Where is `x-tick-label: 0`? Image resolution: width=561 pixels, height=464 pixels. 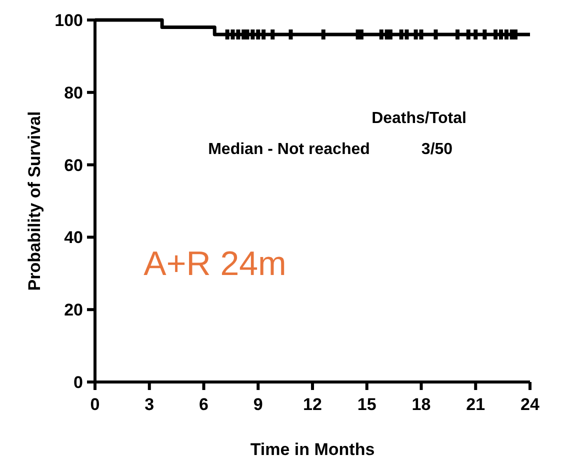 x-tick-label: 0 is located at coordinates (95, 404).